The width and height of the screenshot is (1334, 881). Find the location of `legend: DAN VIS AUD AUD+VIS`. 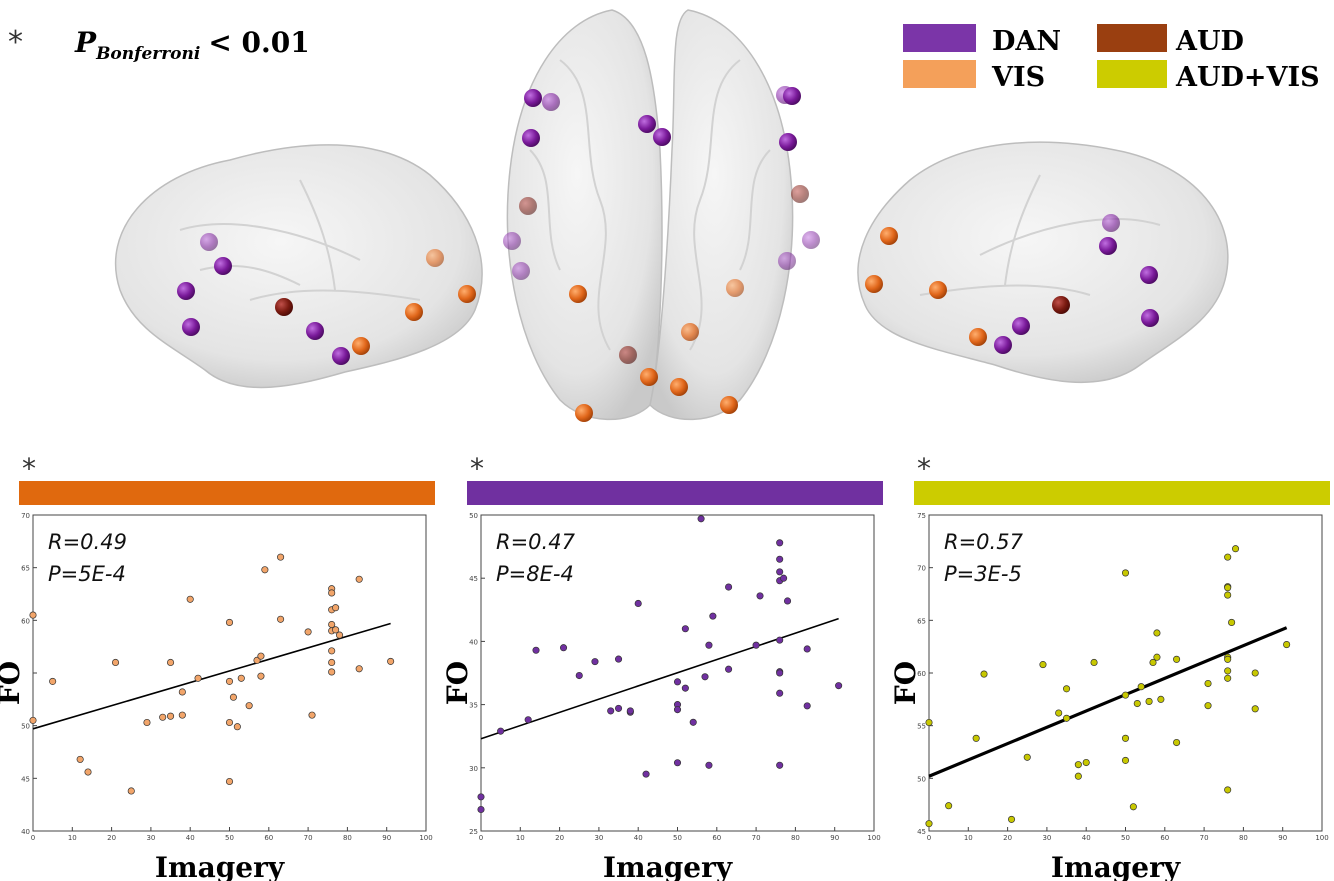

legend: DAN VIS AUD AUD+VIS is located at coordinates (1111, 58).